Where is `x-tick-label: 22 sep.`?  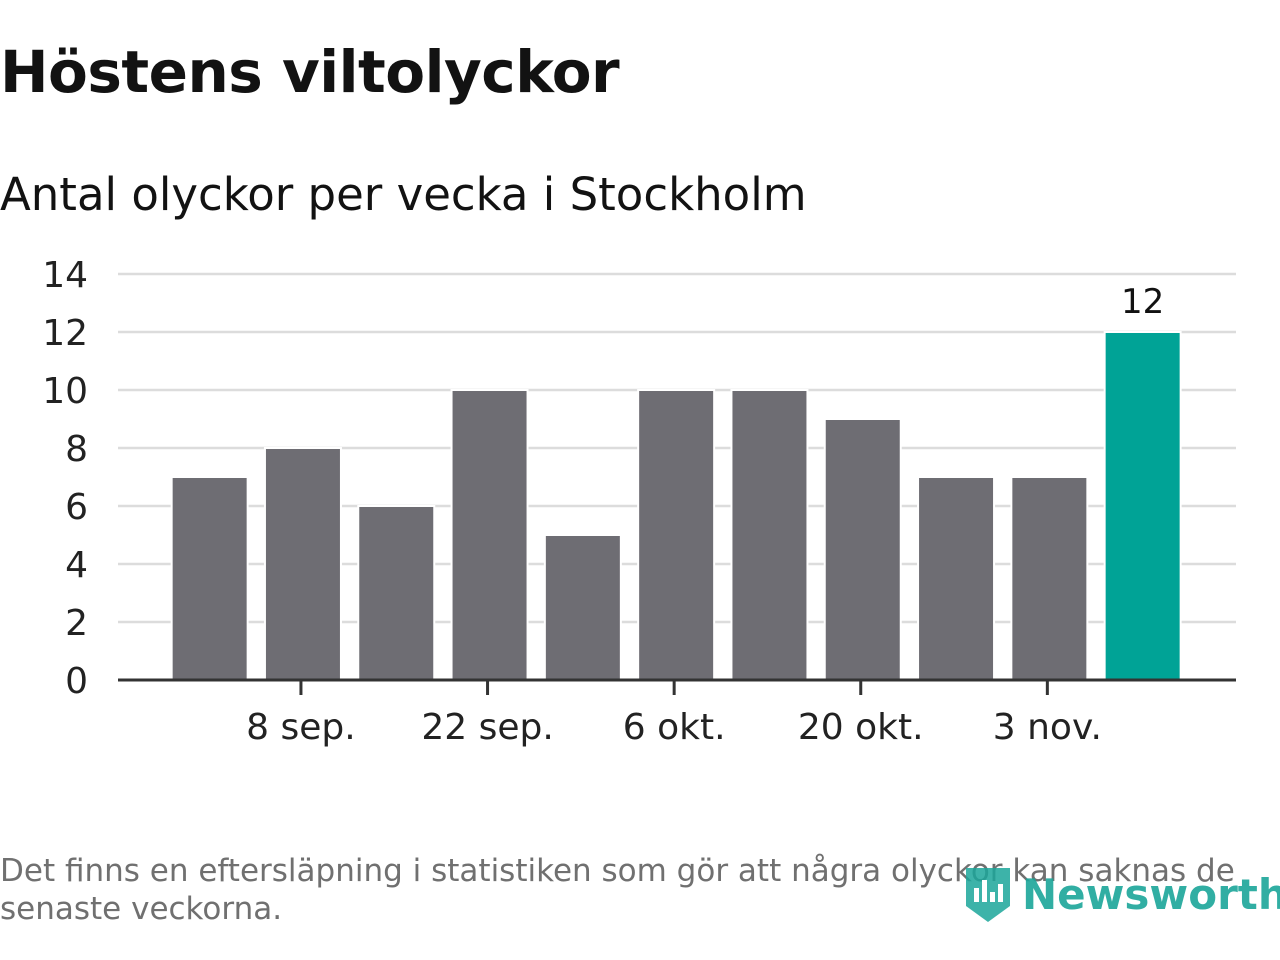
x-tick-label: 22 sep. is located at coordinates (487, 727).